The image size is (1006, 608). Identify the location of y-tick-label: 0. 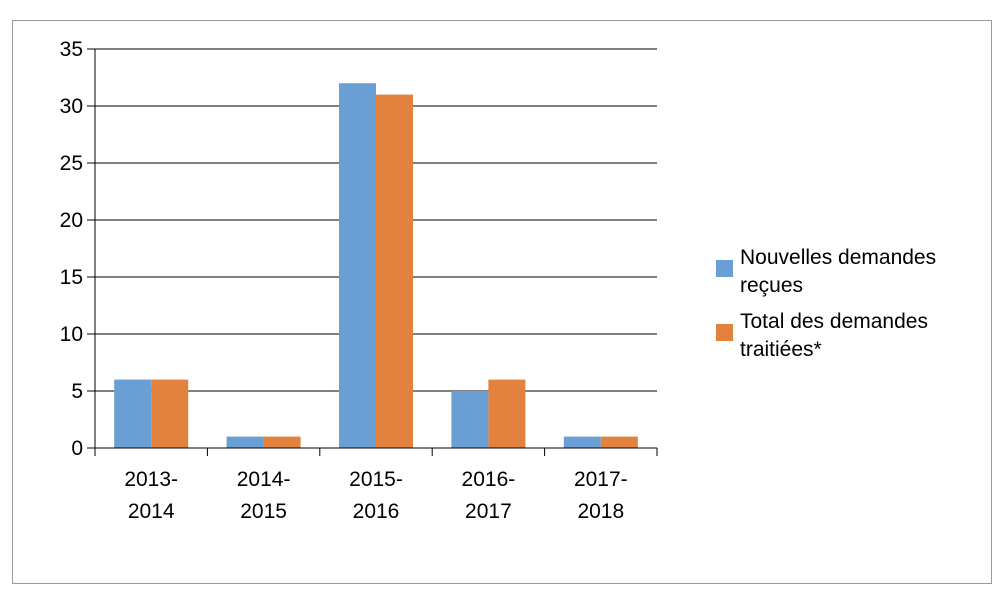
(77, 448).